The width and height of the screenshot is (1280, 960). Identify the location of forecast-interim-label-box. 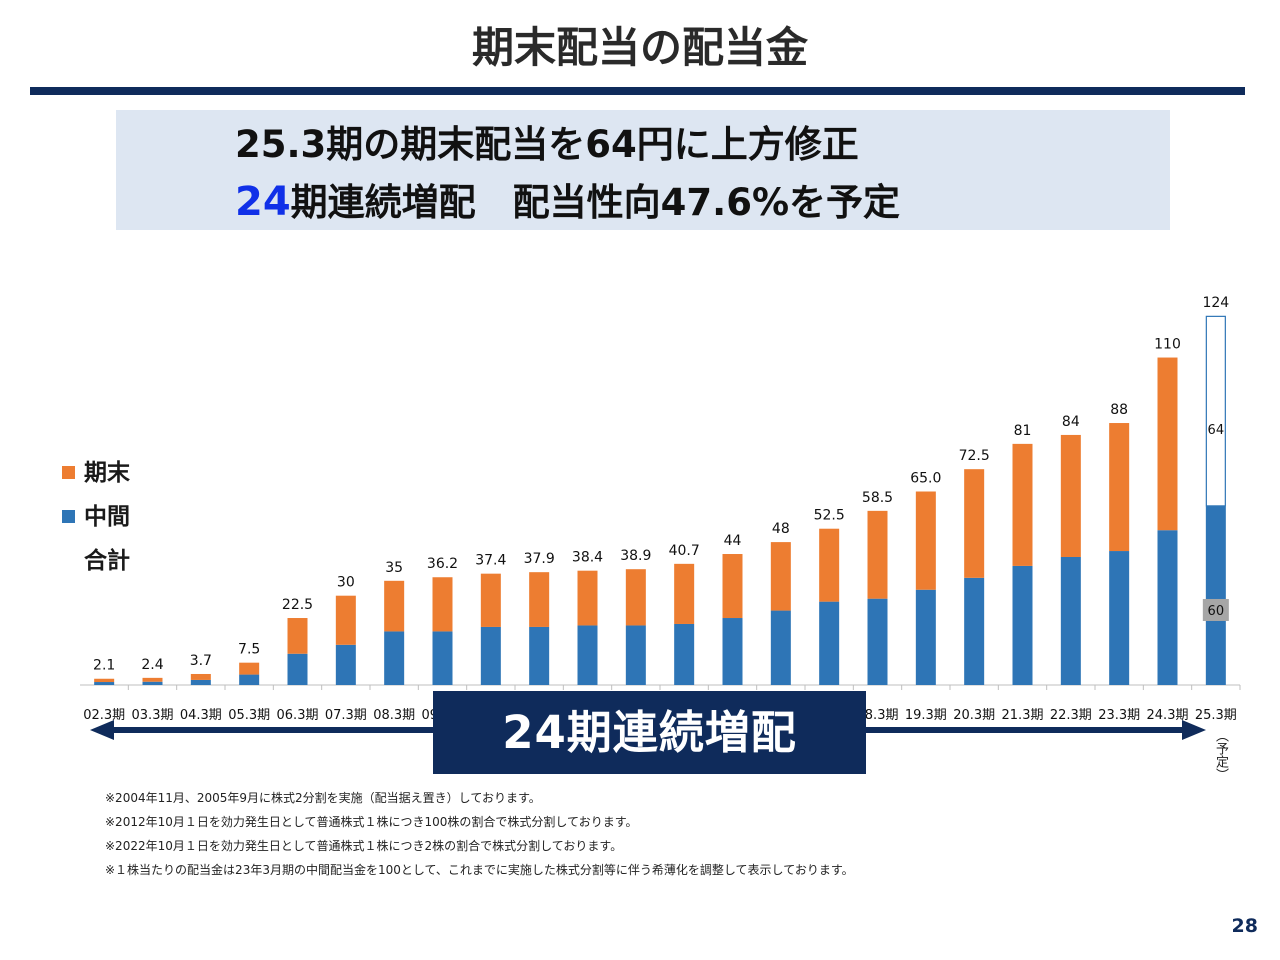
(1215, 609).